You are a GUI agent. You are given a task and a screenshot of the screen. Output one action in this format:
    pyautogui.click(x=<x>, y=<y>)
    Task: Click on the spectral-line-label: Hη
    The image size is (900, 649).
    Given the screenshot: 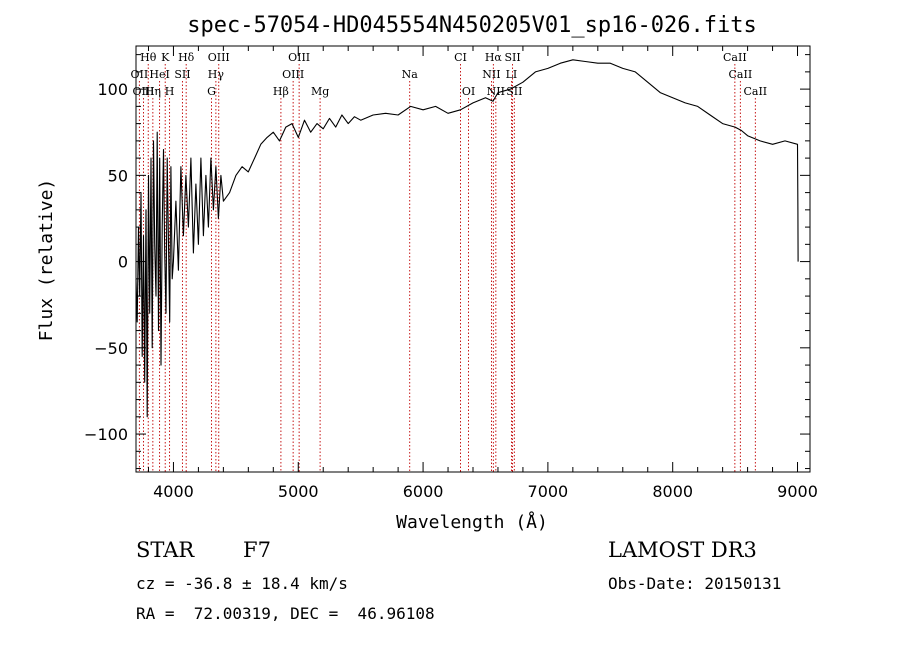 What is the action you would take?
    pyautogui.click(x=153, y=91)
    